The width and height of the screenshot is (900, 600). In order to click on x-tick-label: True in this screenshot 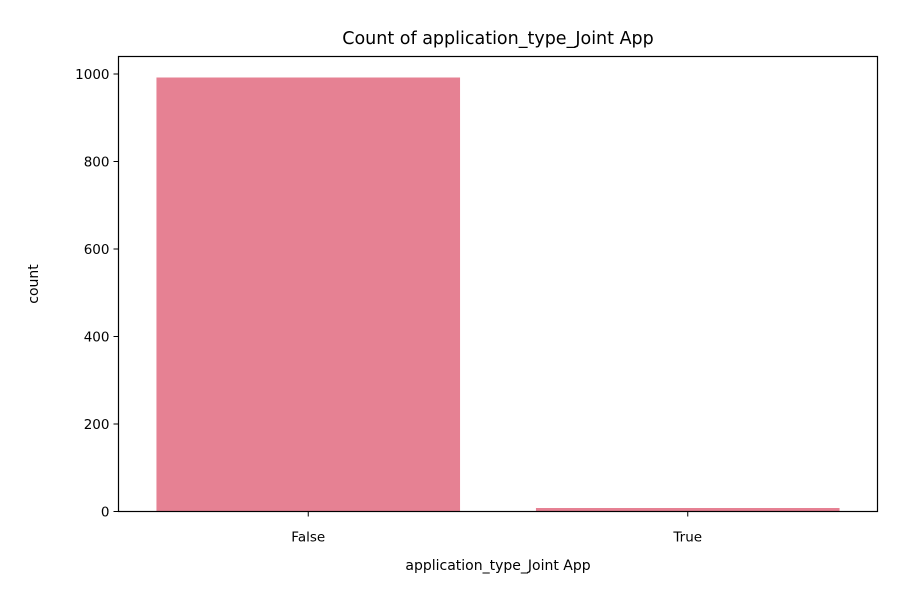, I will do `click(687, 538)`.